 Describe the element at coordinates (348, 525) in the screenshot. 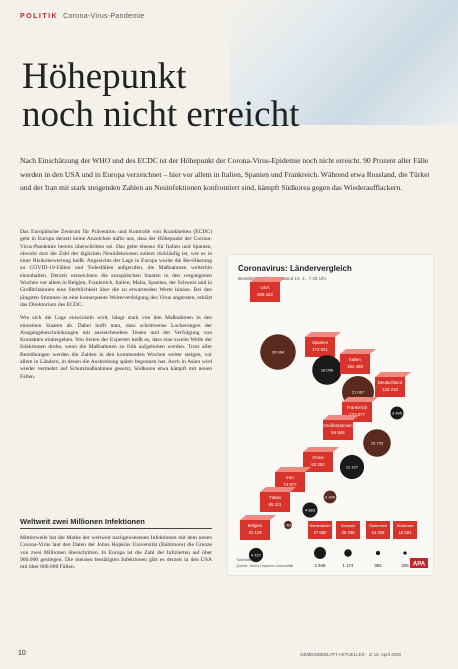

I see `country-name: Schweiz` at that location.